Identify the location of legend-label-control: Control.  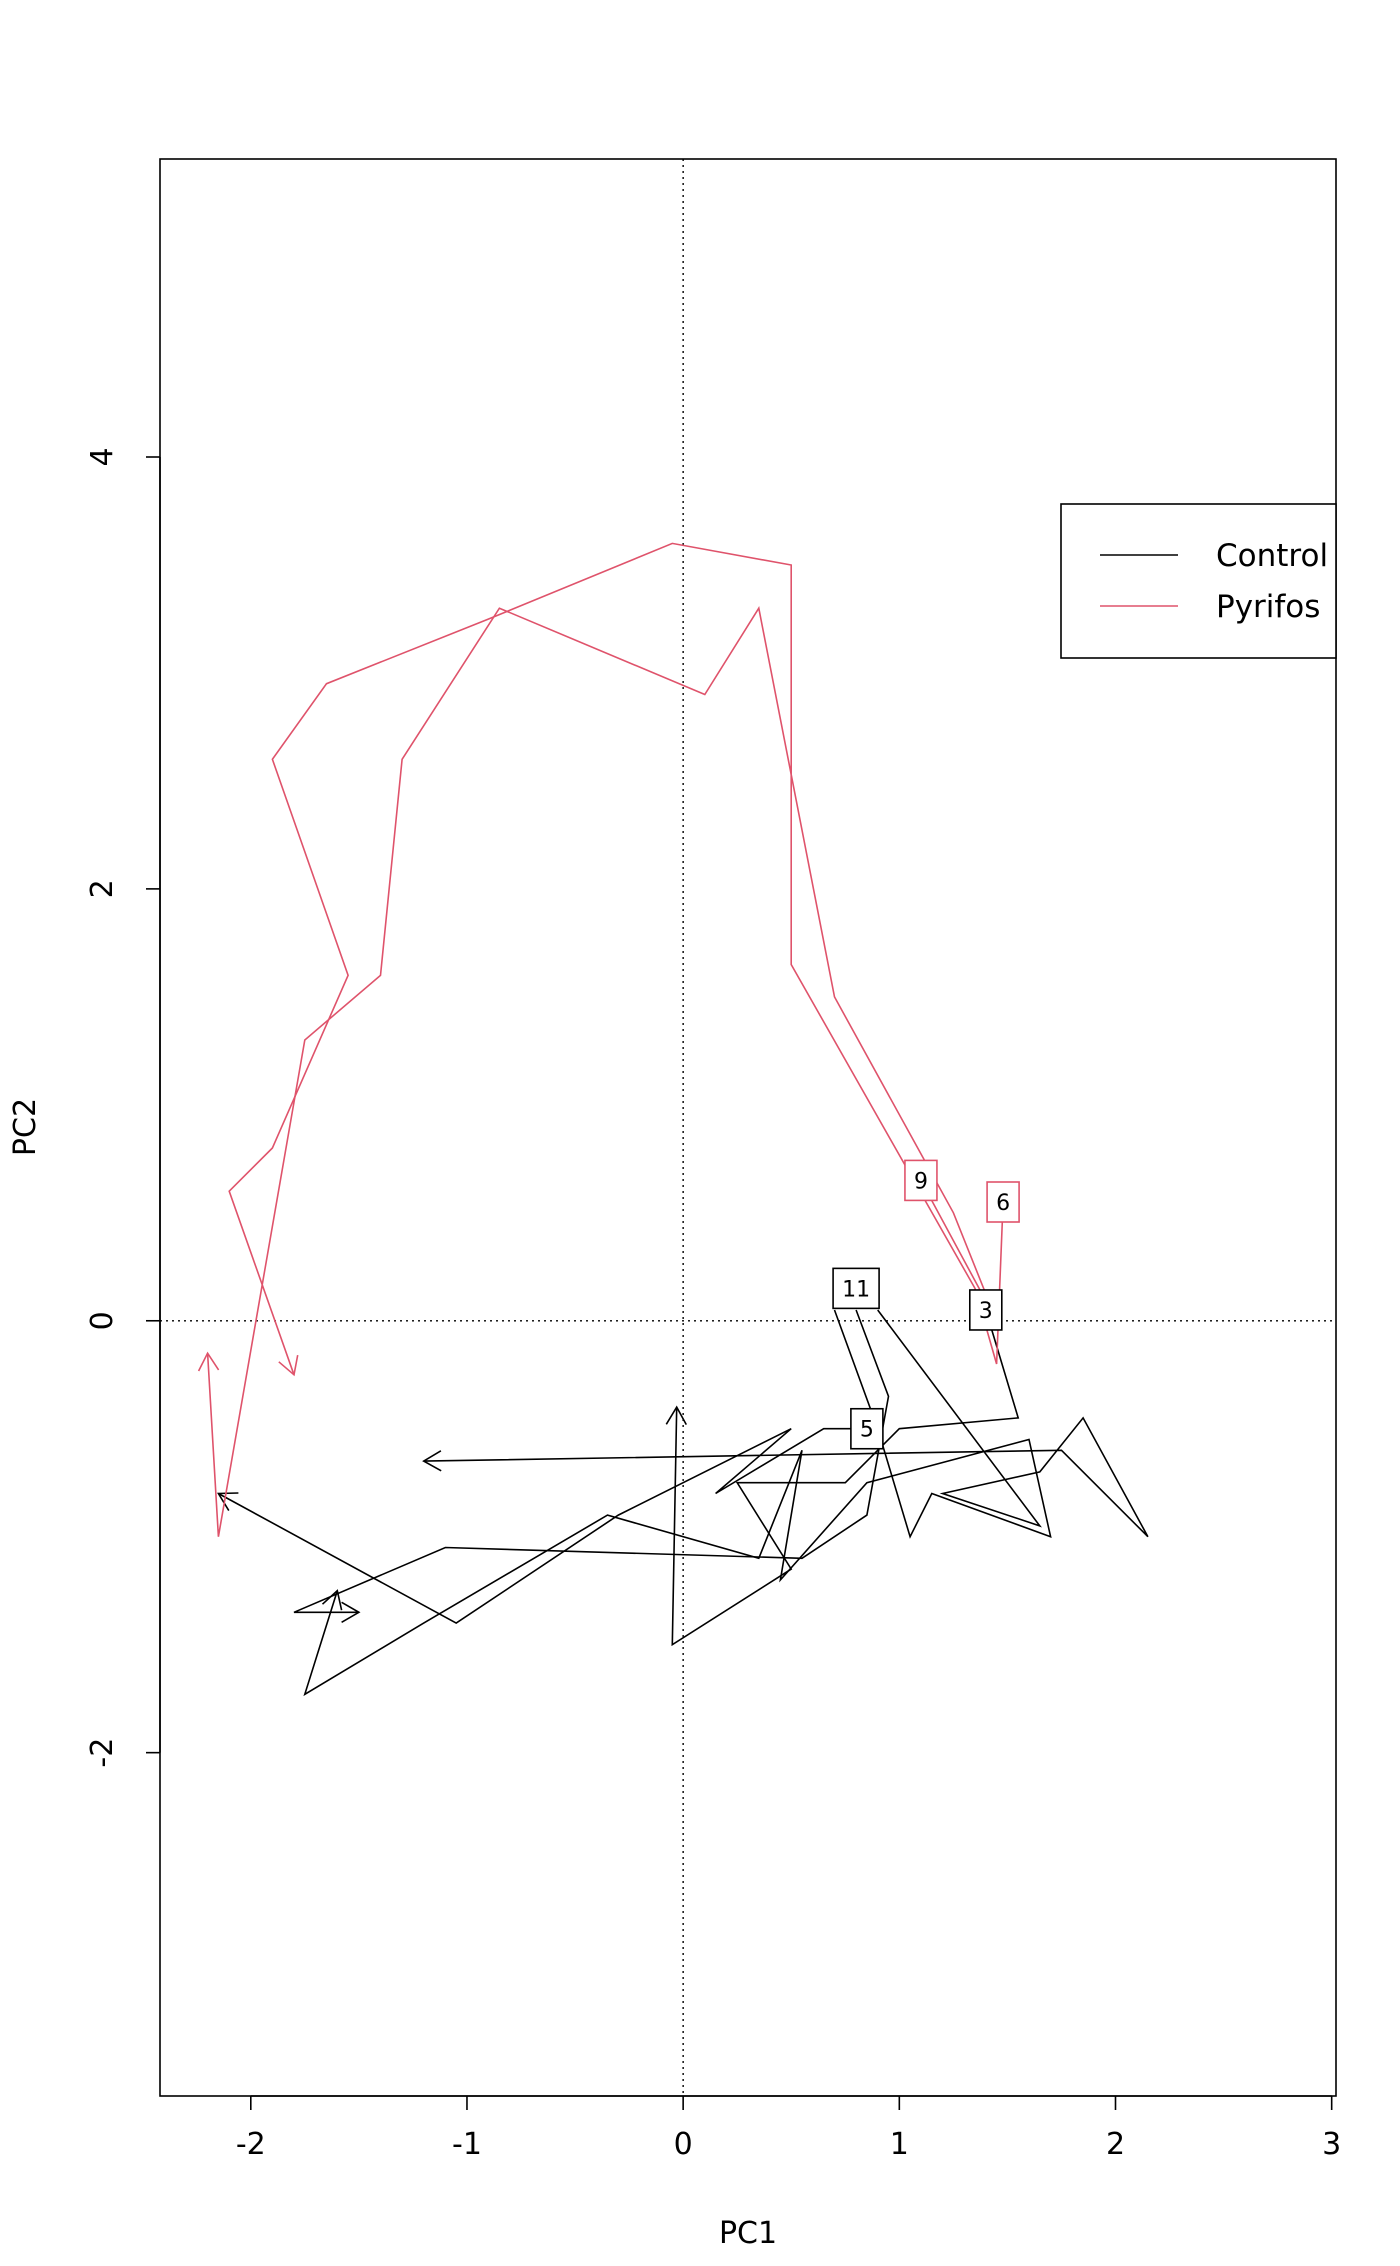
(1272, 556).